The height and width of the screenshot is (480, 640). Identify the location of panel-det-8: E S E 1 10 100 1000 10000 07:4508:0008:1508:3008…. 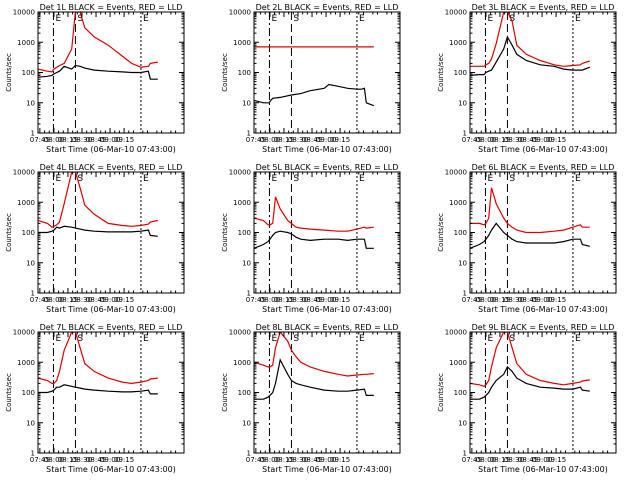
(311, 398).